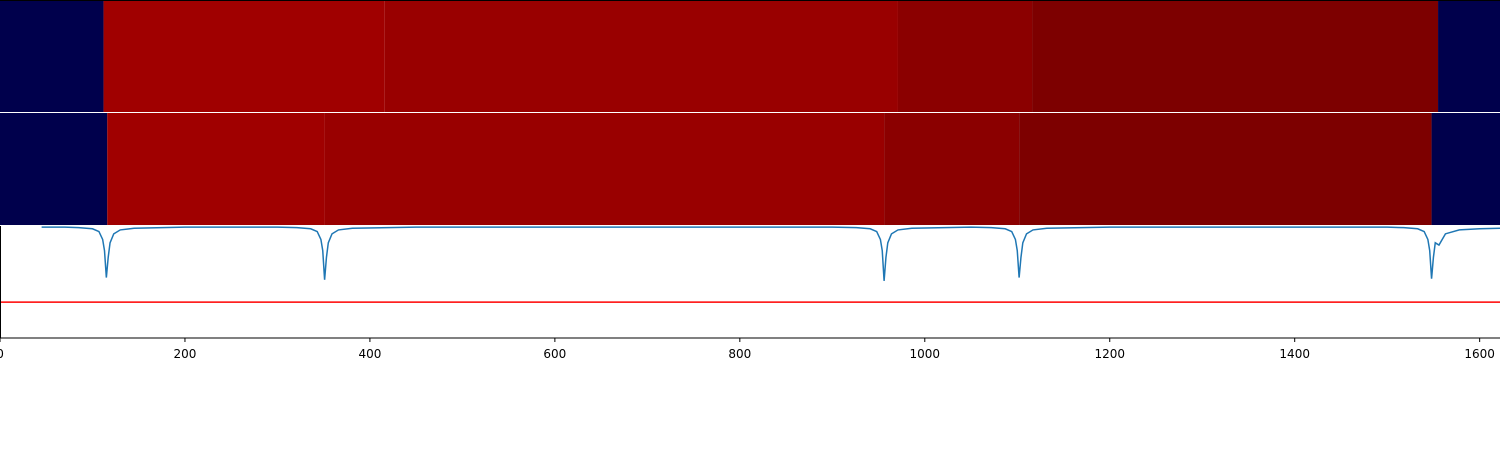 The width and height of the screenshot is (1500, 450). Describe the element at coordinates (739, 354) in the screenshot. I see `x-tick-label: 800` at that location.